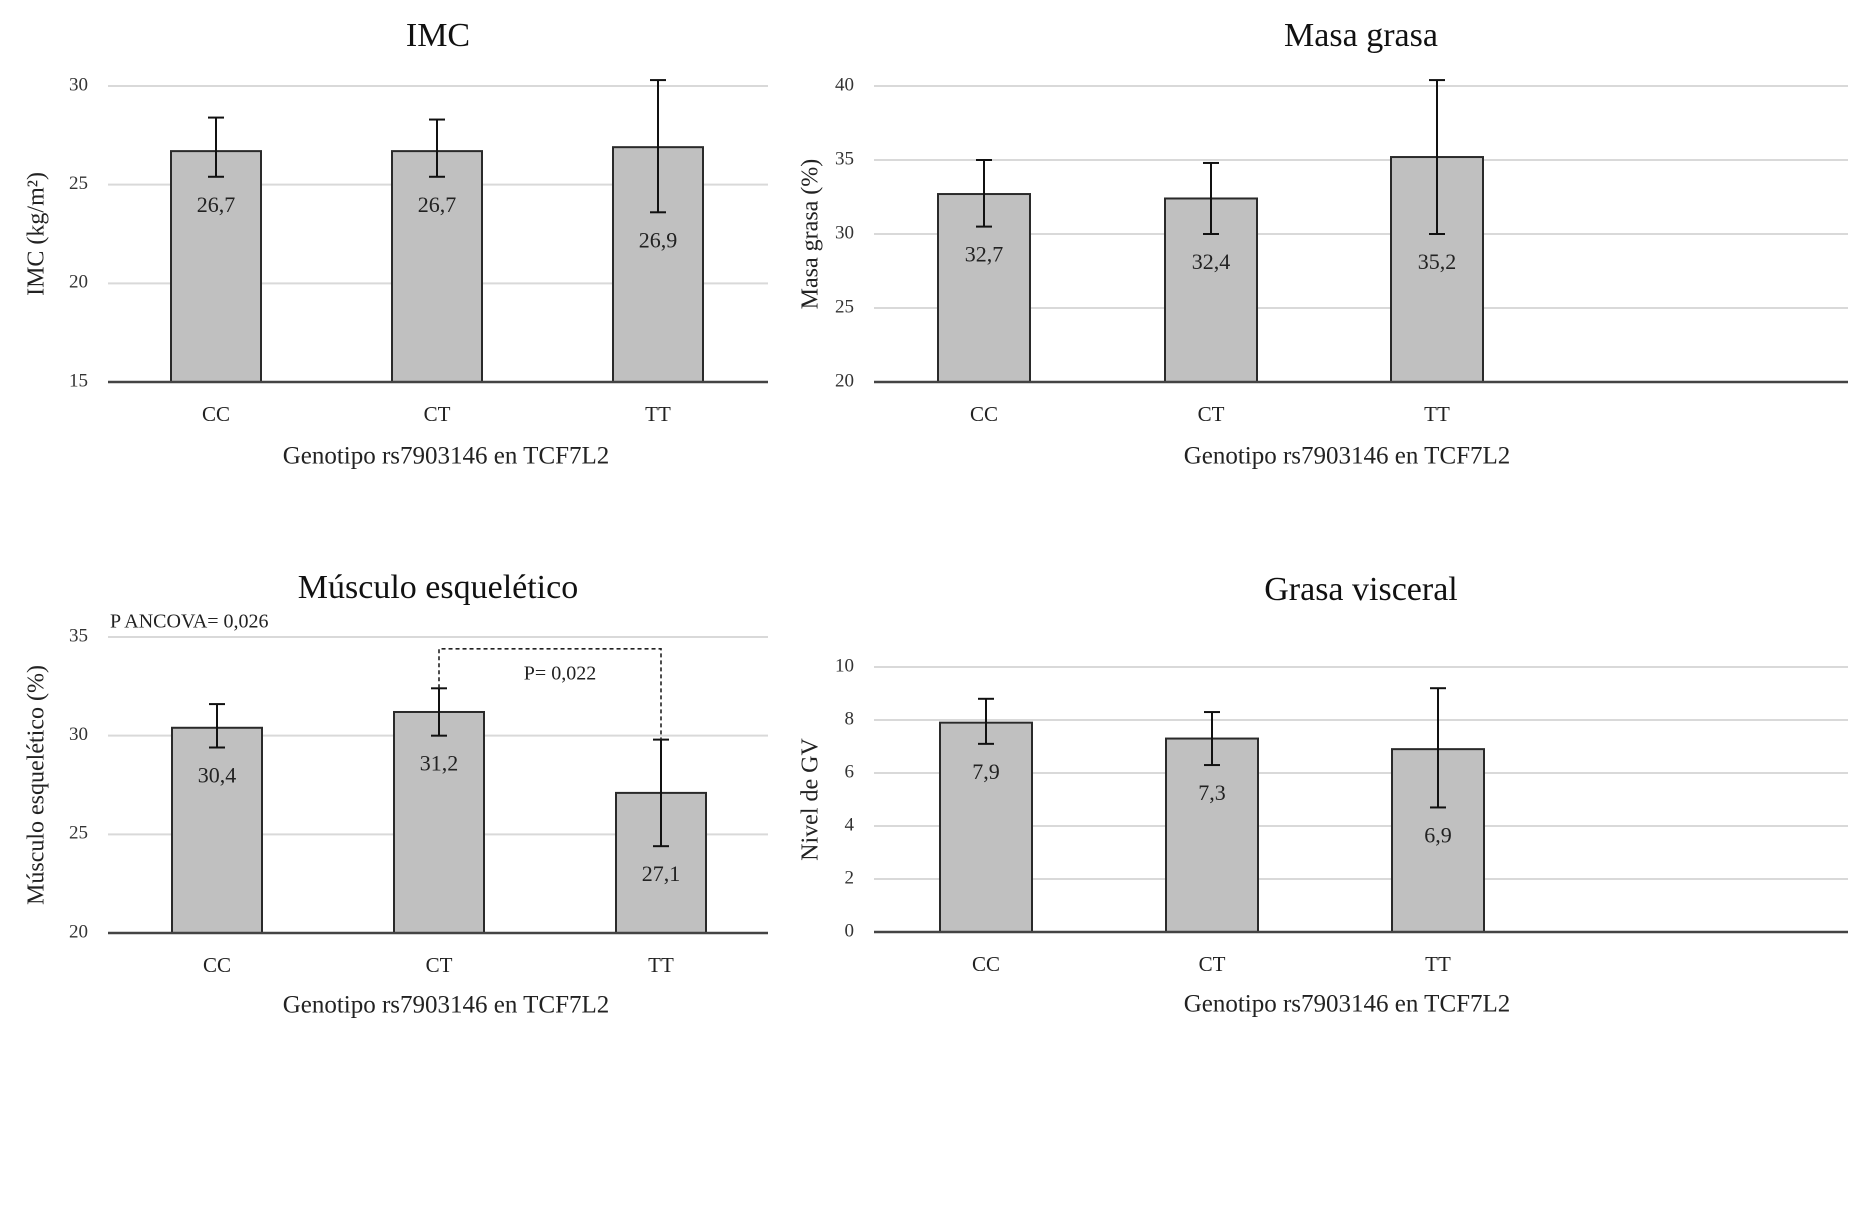  Describe the element at coordinates (986, 771) in the screenshot. I see `data-label: 7,9` at that location.